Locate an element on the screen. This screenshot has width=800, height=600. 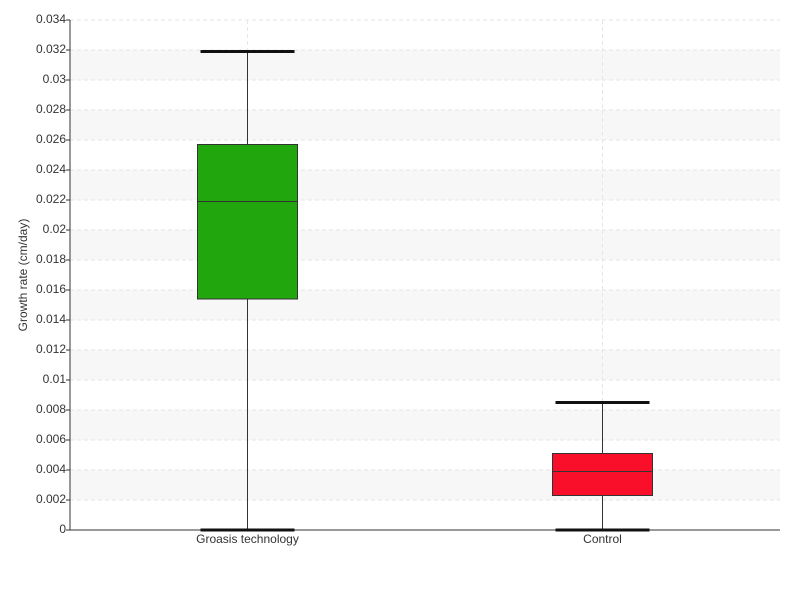
y-tick-label: 0.014 is located at coordinates (51, 319).